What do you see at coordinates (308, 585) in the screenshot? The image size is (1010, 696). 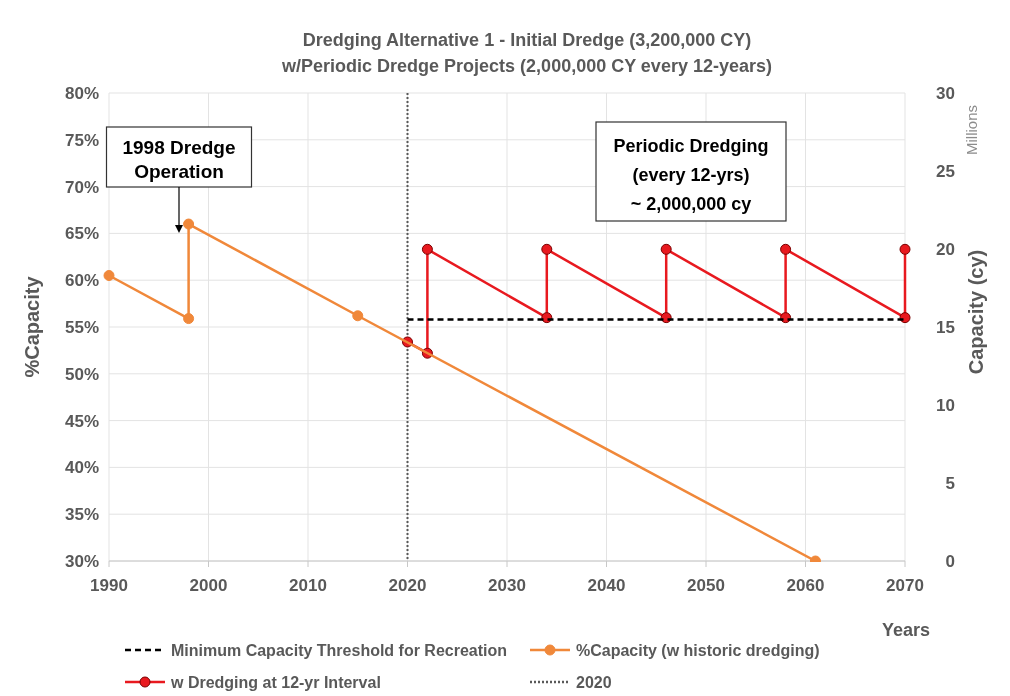 I see `x-tick-label: 2010` at bounding box center [308, 585].